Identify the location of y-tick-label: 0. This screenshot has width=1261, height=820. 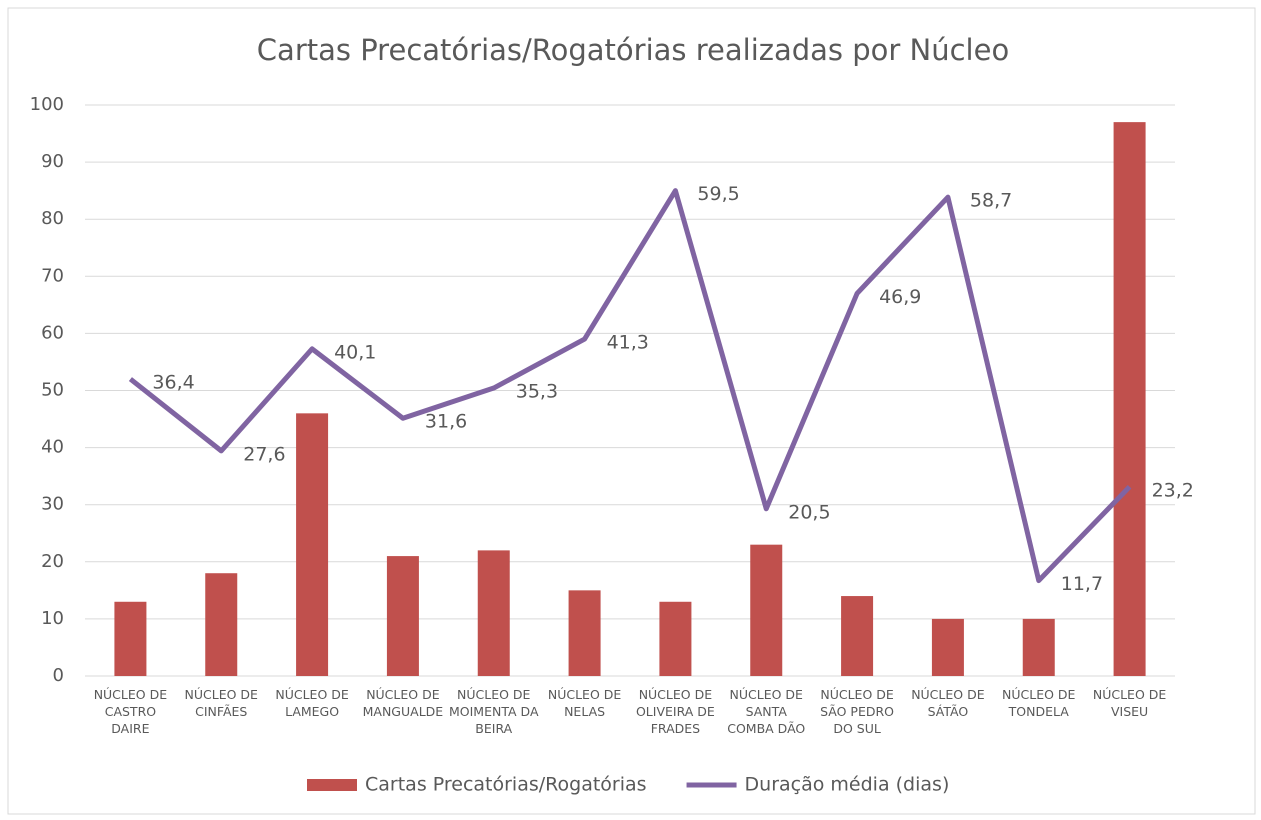
(58, 675).